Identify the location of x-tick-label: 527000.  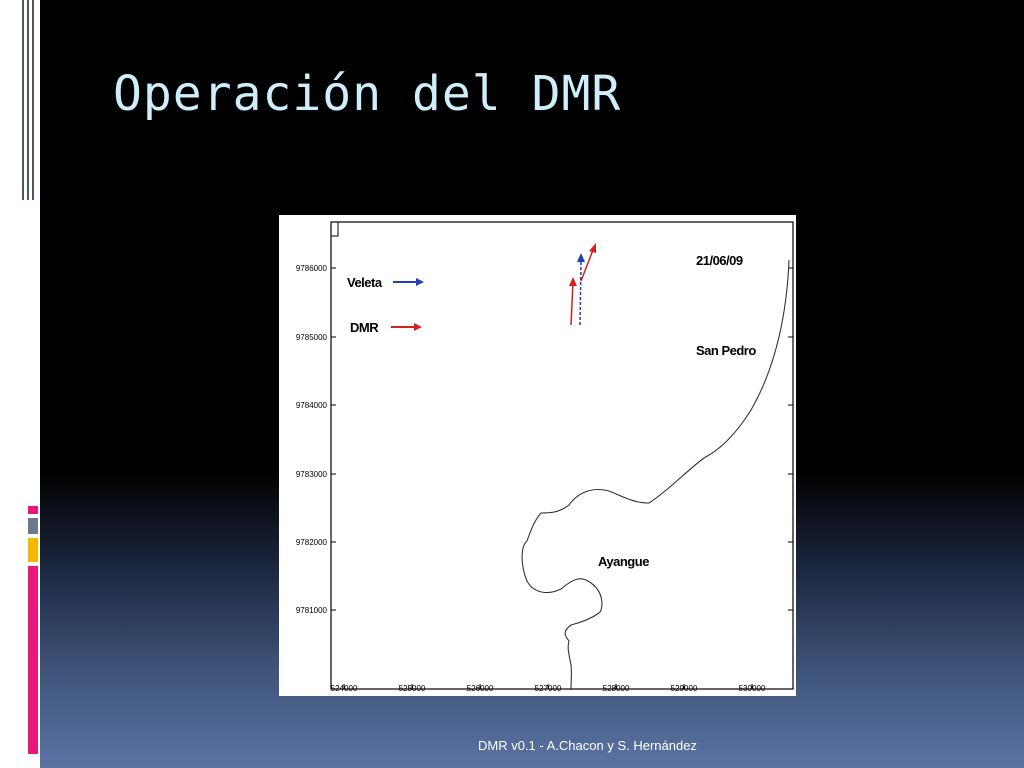
(548, 688).